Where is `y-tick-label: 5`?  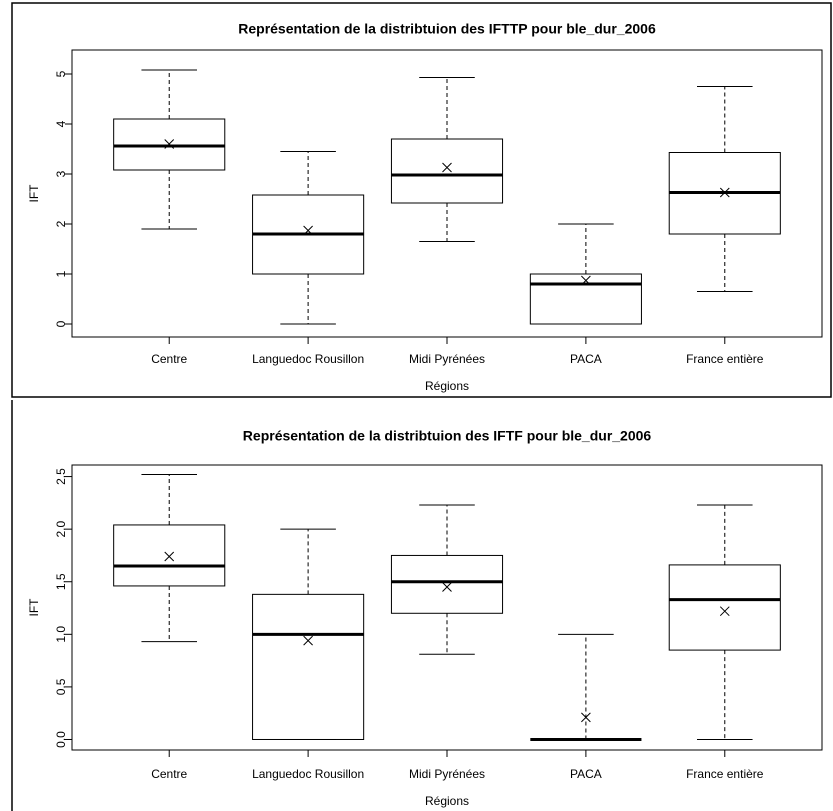 y-tick-label: 5 is located at coordinates (61, 73).